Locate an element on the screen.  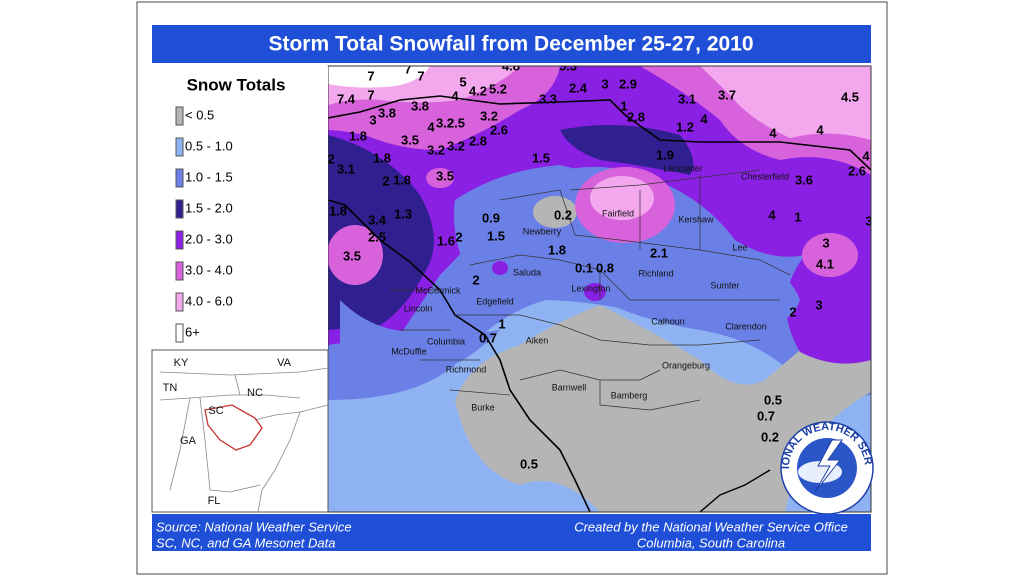
county-label: Bamberg is located at coordinates (629, 395).